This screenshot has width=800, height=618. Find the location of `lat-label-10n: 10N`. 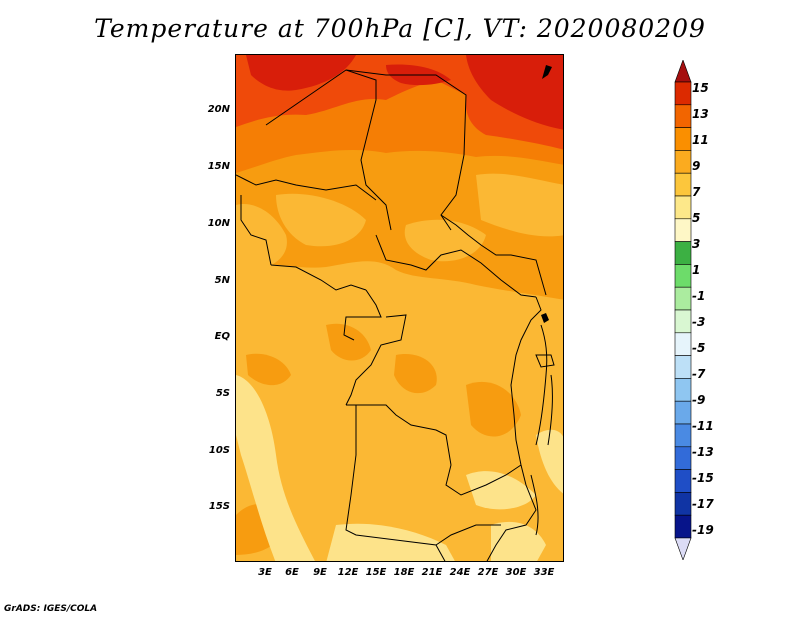

lat-label-10n: 10N is located at coordinates (218, 223).